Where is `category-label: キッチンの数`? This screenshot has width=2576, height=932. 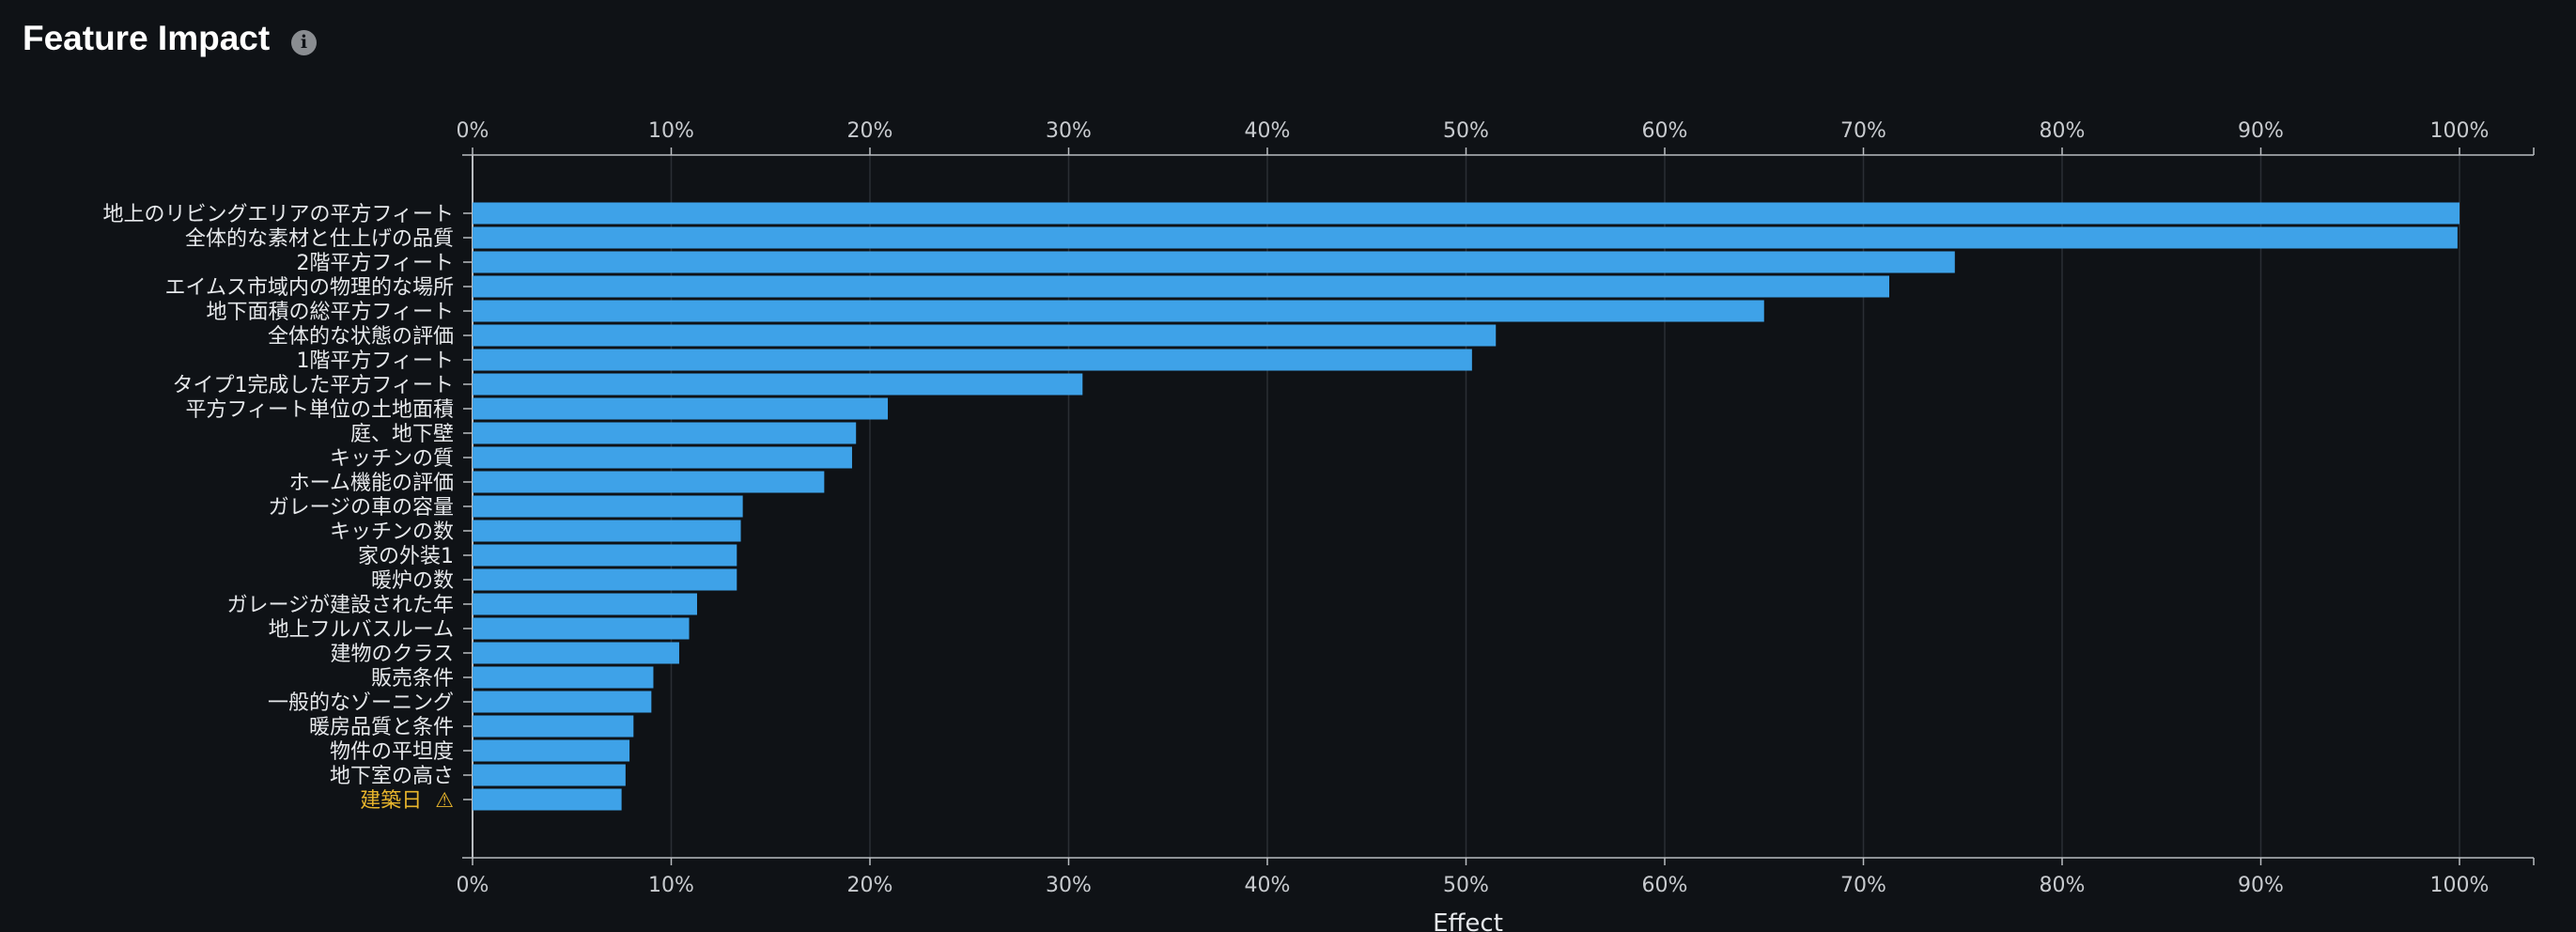
category-label: キッチンの数 is located at coordinates (392, 532).